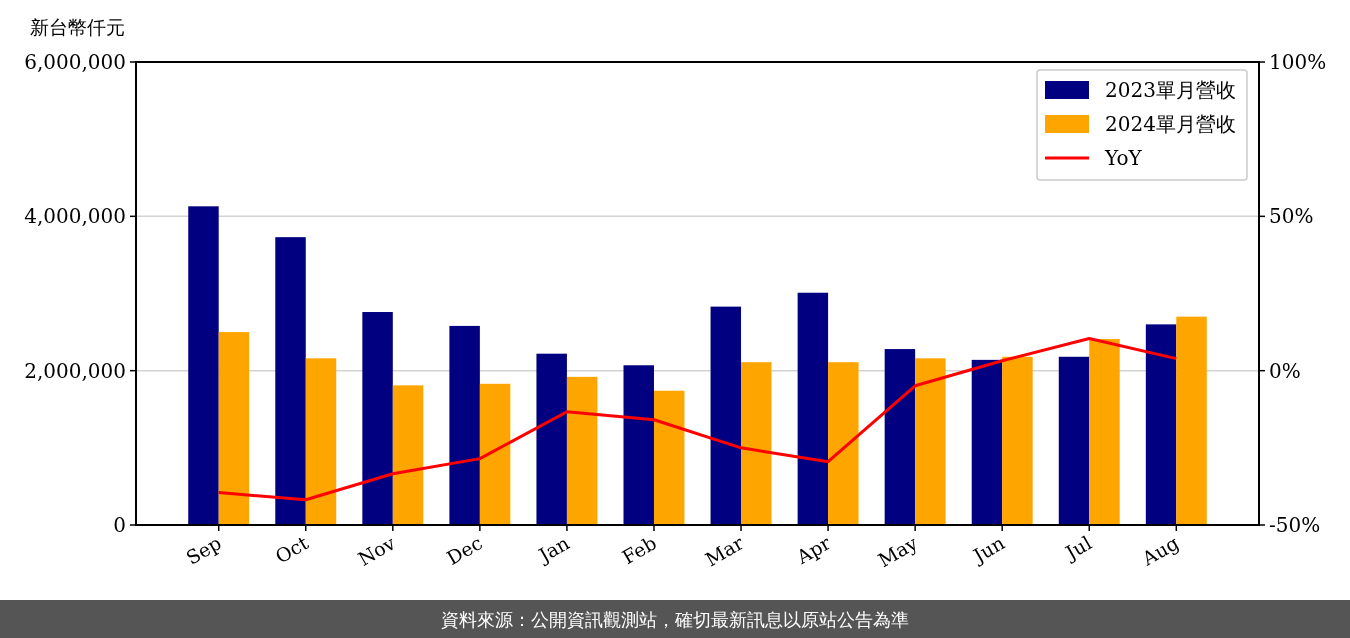 Image resolution: width=1350 pixels, height=638 pixels. I want to click on y-tick-label: 4,000,000, so click(75, 216).